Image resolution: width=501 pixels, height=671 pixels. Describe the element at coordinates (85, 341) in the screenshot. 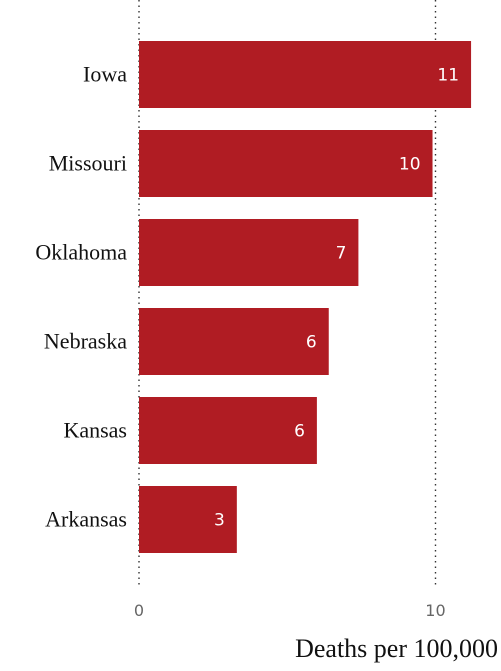

I see `category-label-nebraska: Nebraska` at that location.